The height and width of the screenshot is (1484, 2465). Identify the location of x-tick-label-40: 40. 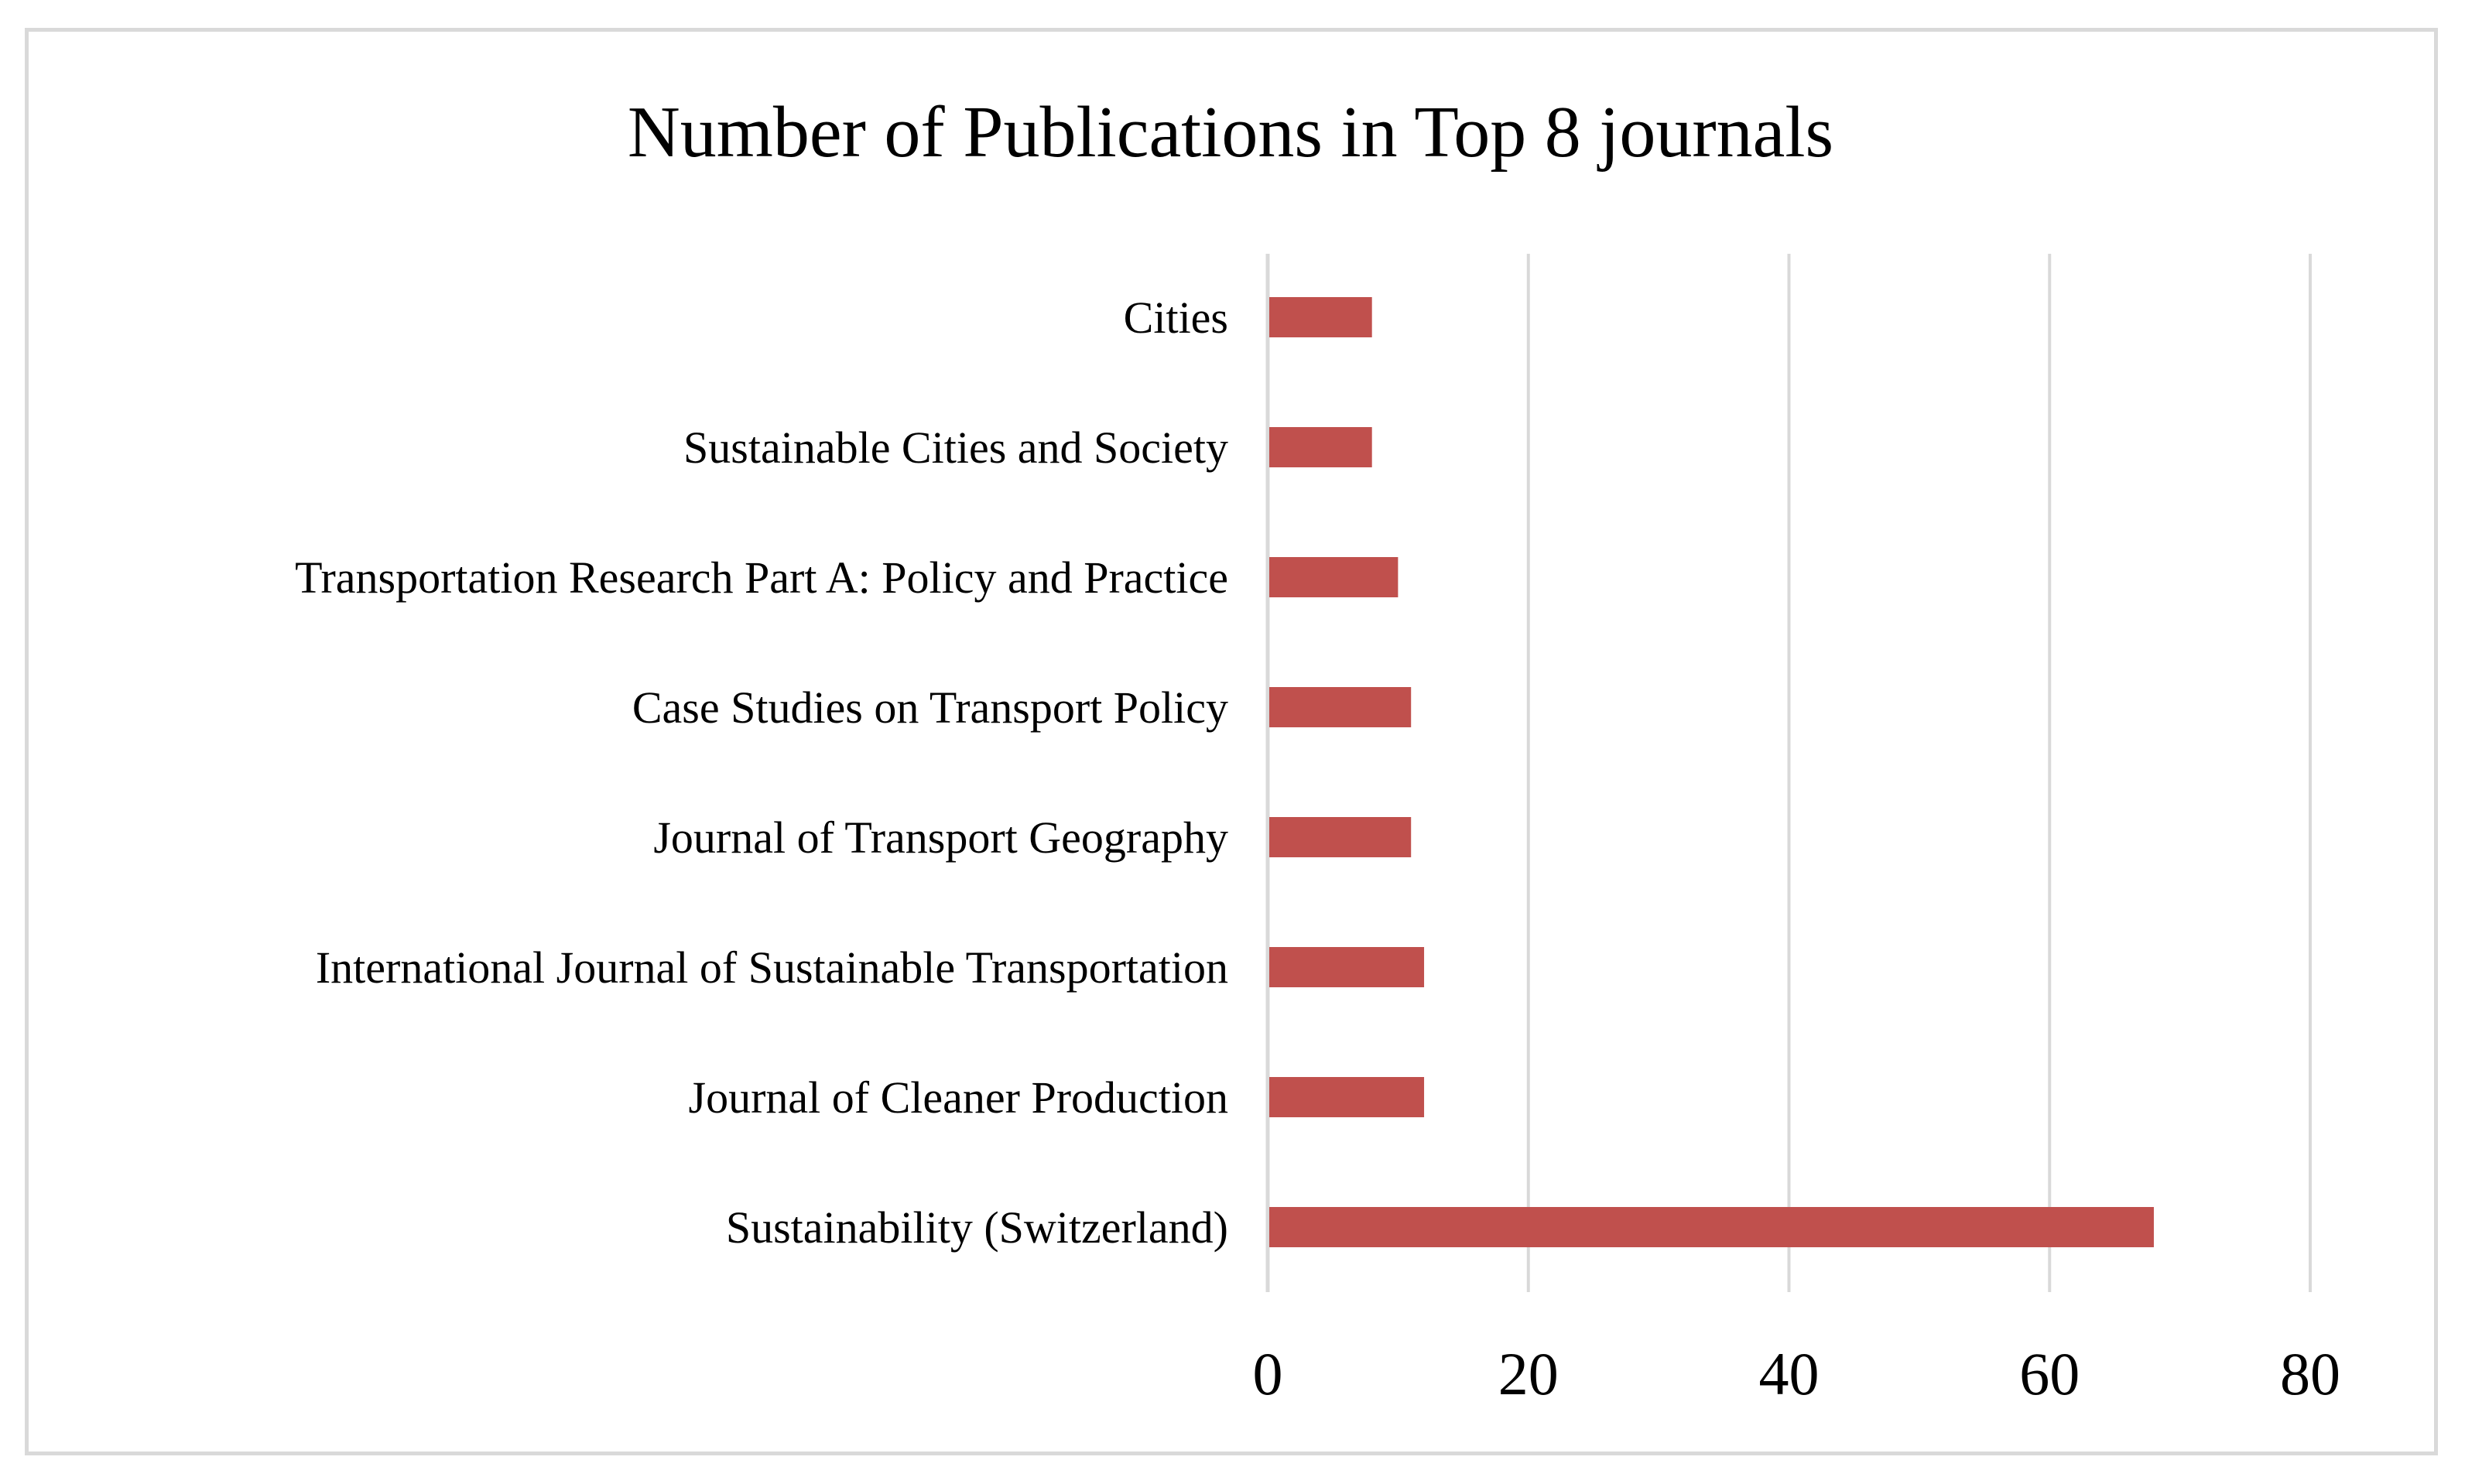
(1789, 1374).